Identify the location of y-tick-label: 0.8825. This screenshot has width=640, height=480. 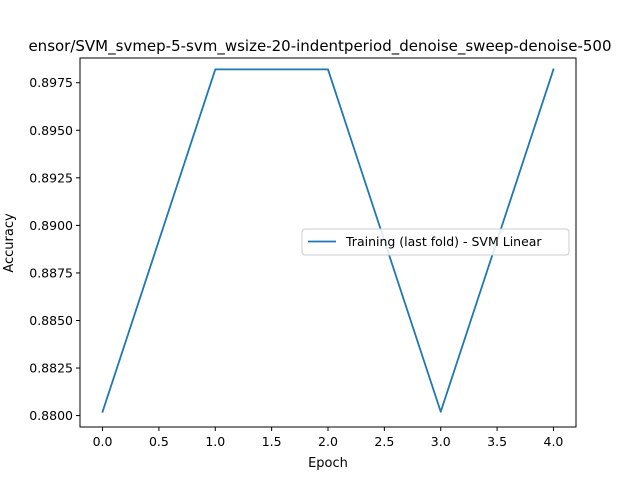
(51, 368).